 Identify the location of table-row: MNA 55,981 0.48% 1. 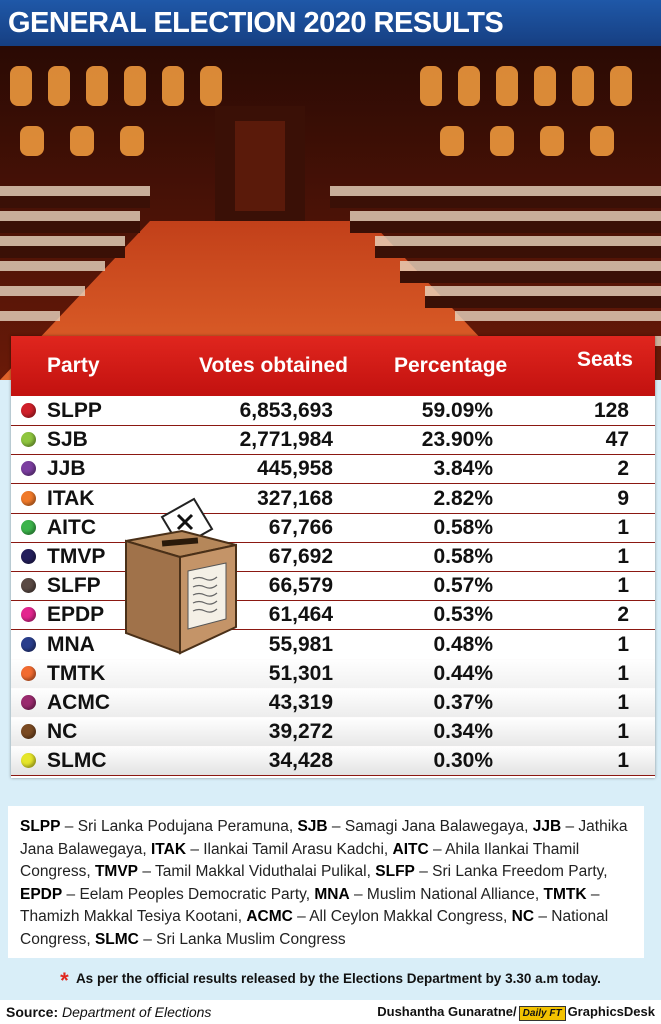
(333, 645).